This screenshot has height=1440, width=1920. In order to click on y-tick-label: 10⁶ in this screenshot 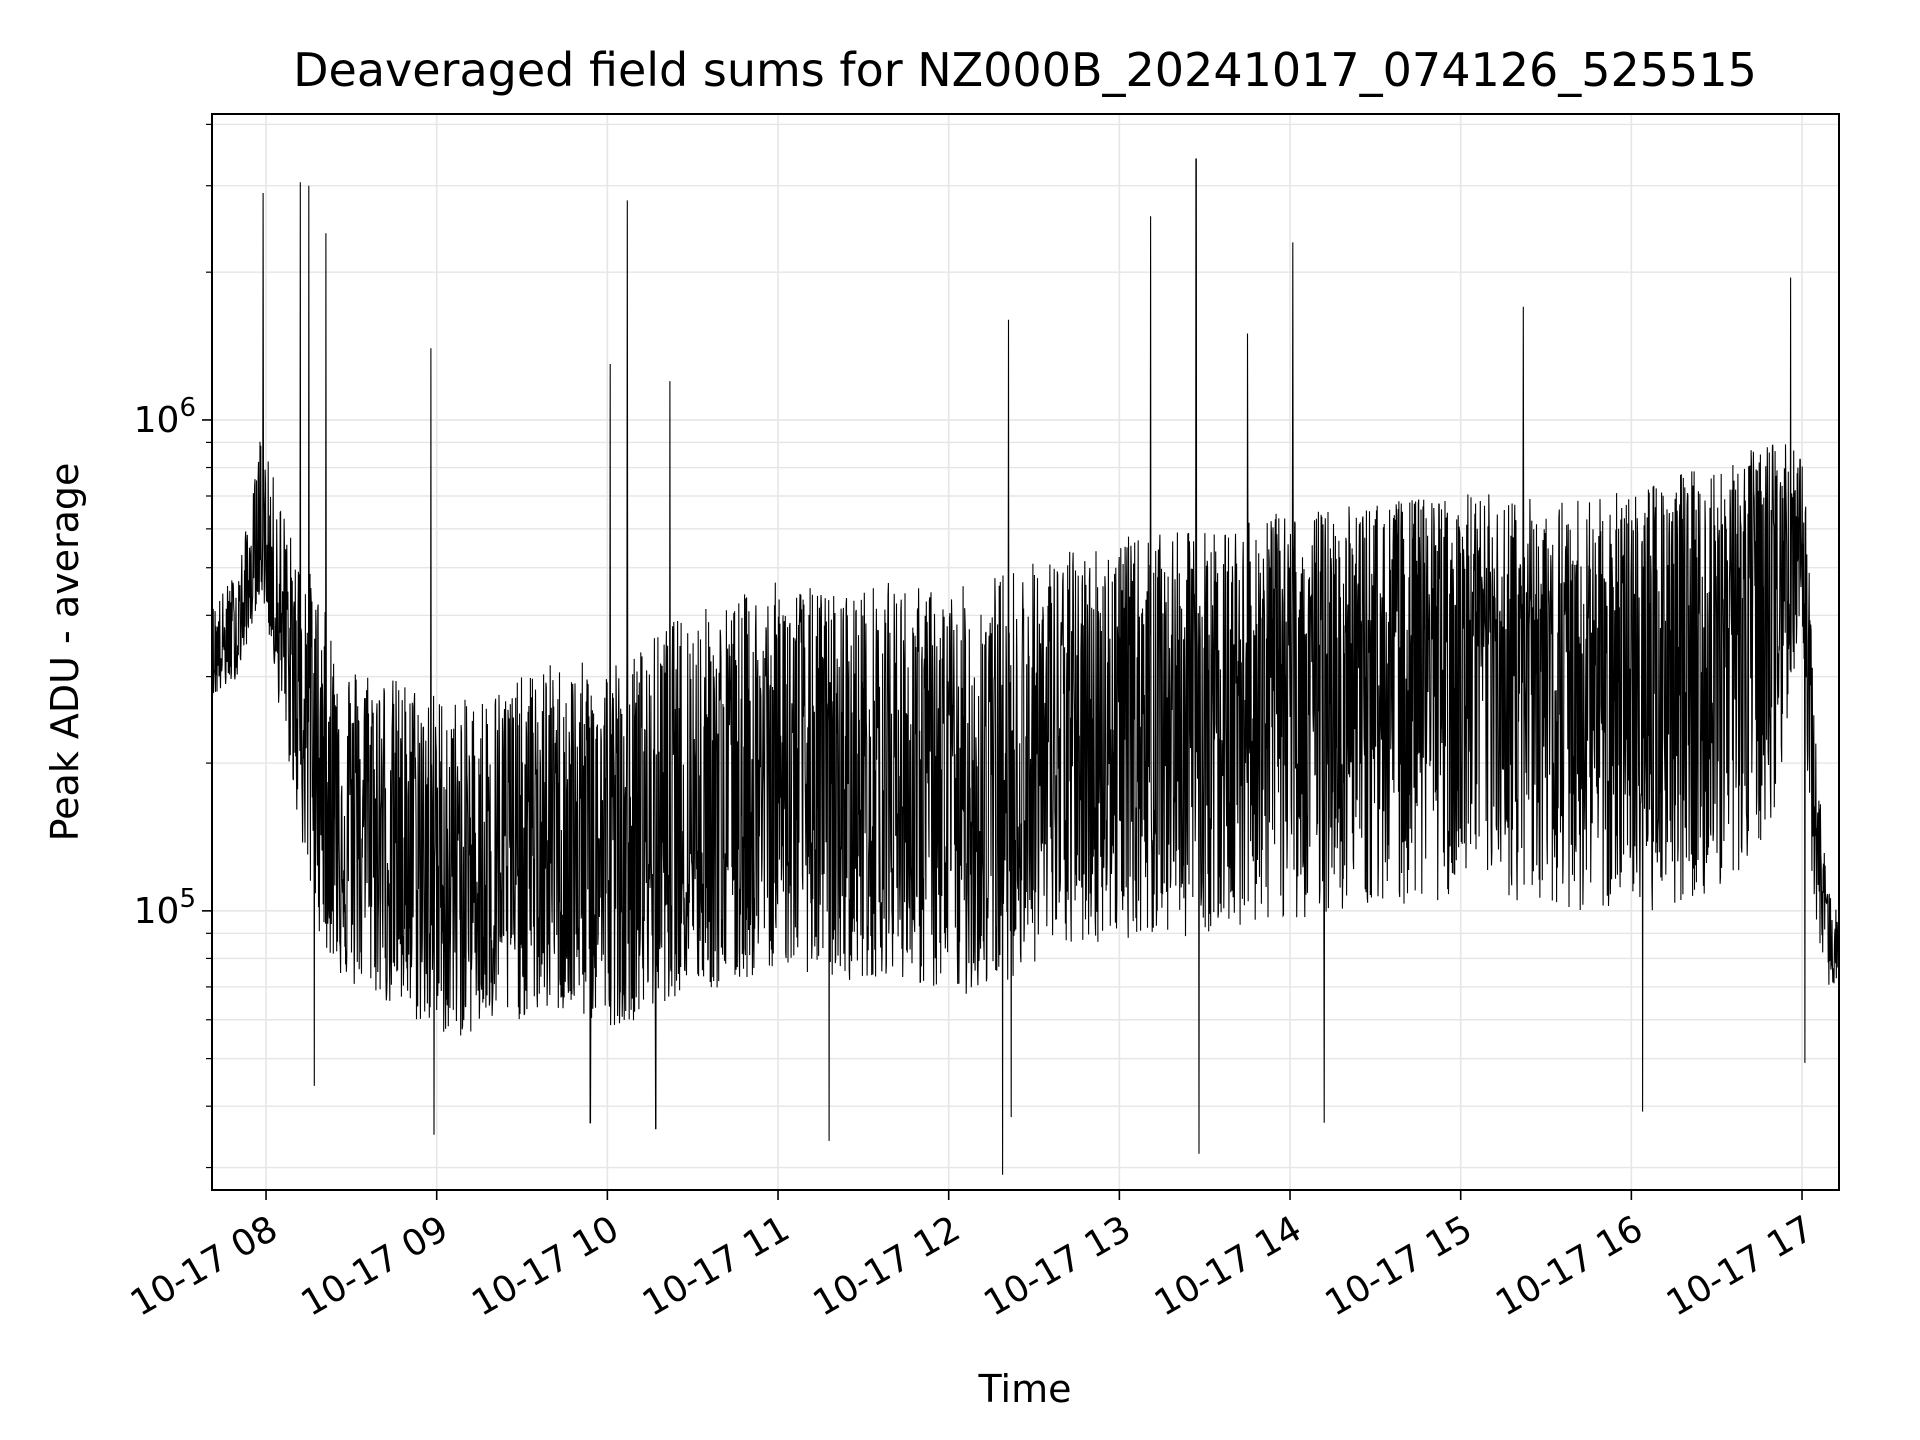, I will do `click(165, 417)`.